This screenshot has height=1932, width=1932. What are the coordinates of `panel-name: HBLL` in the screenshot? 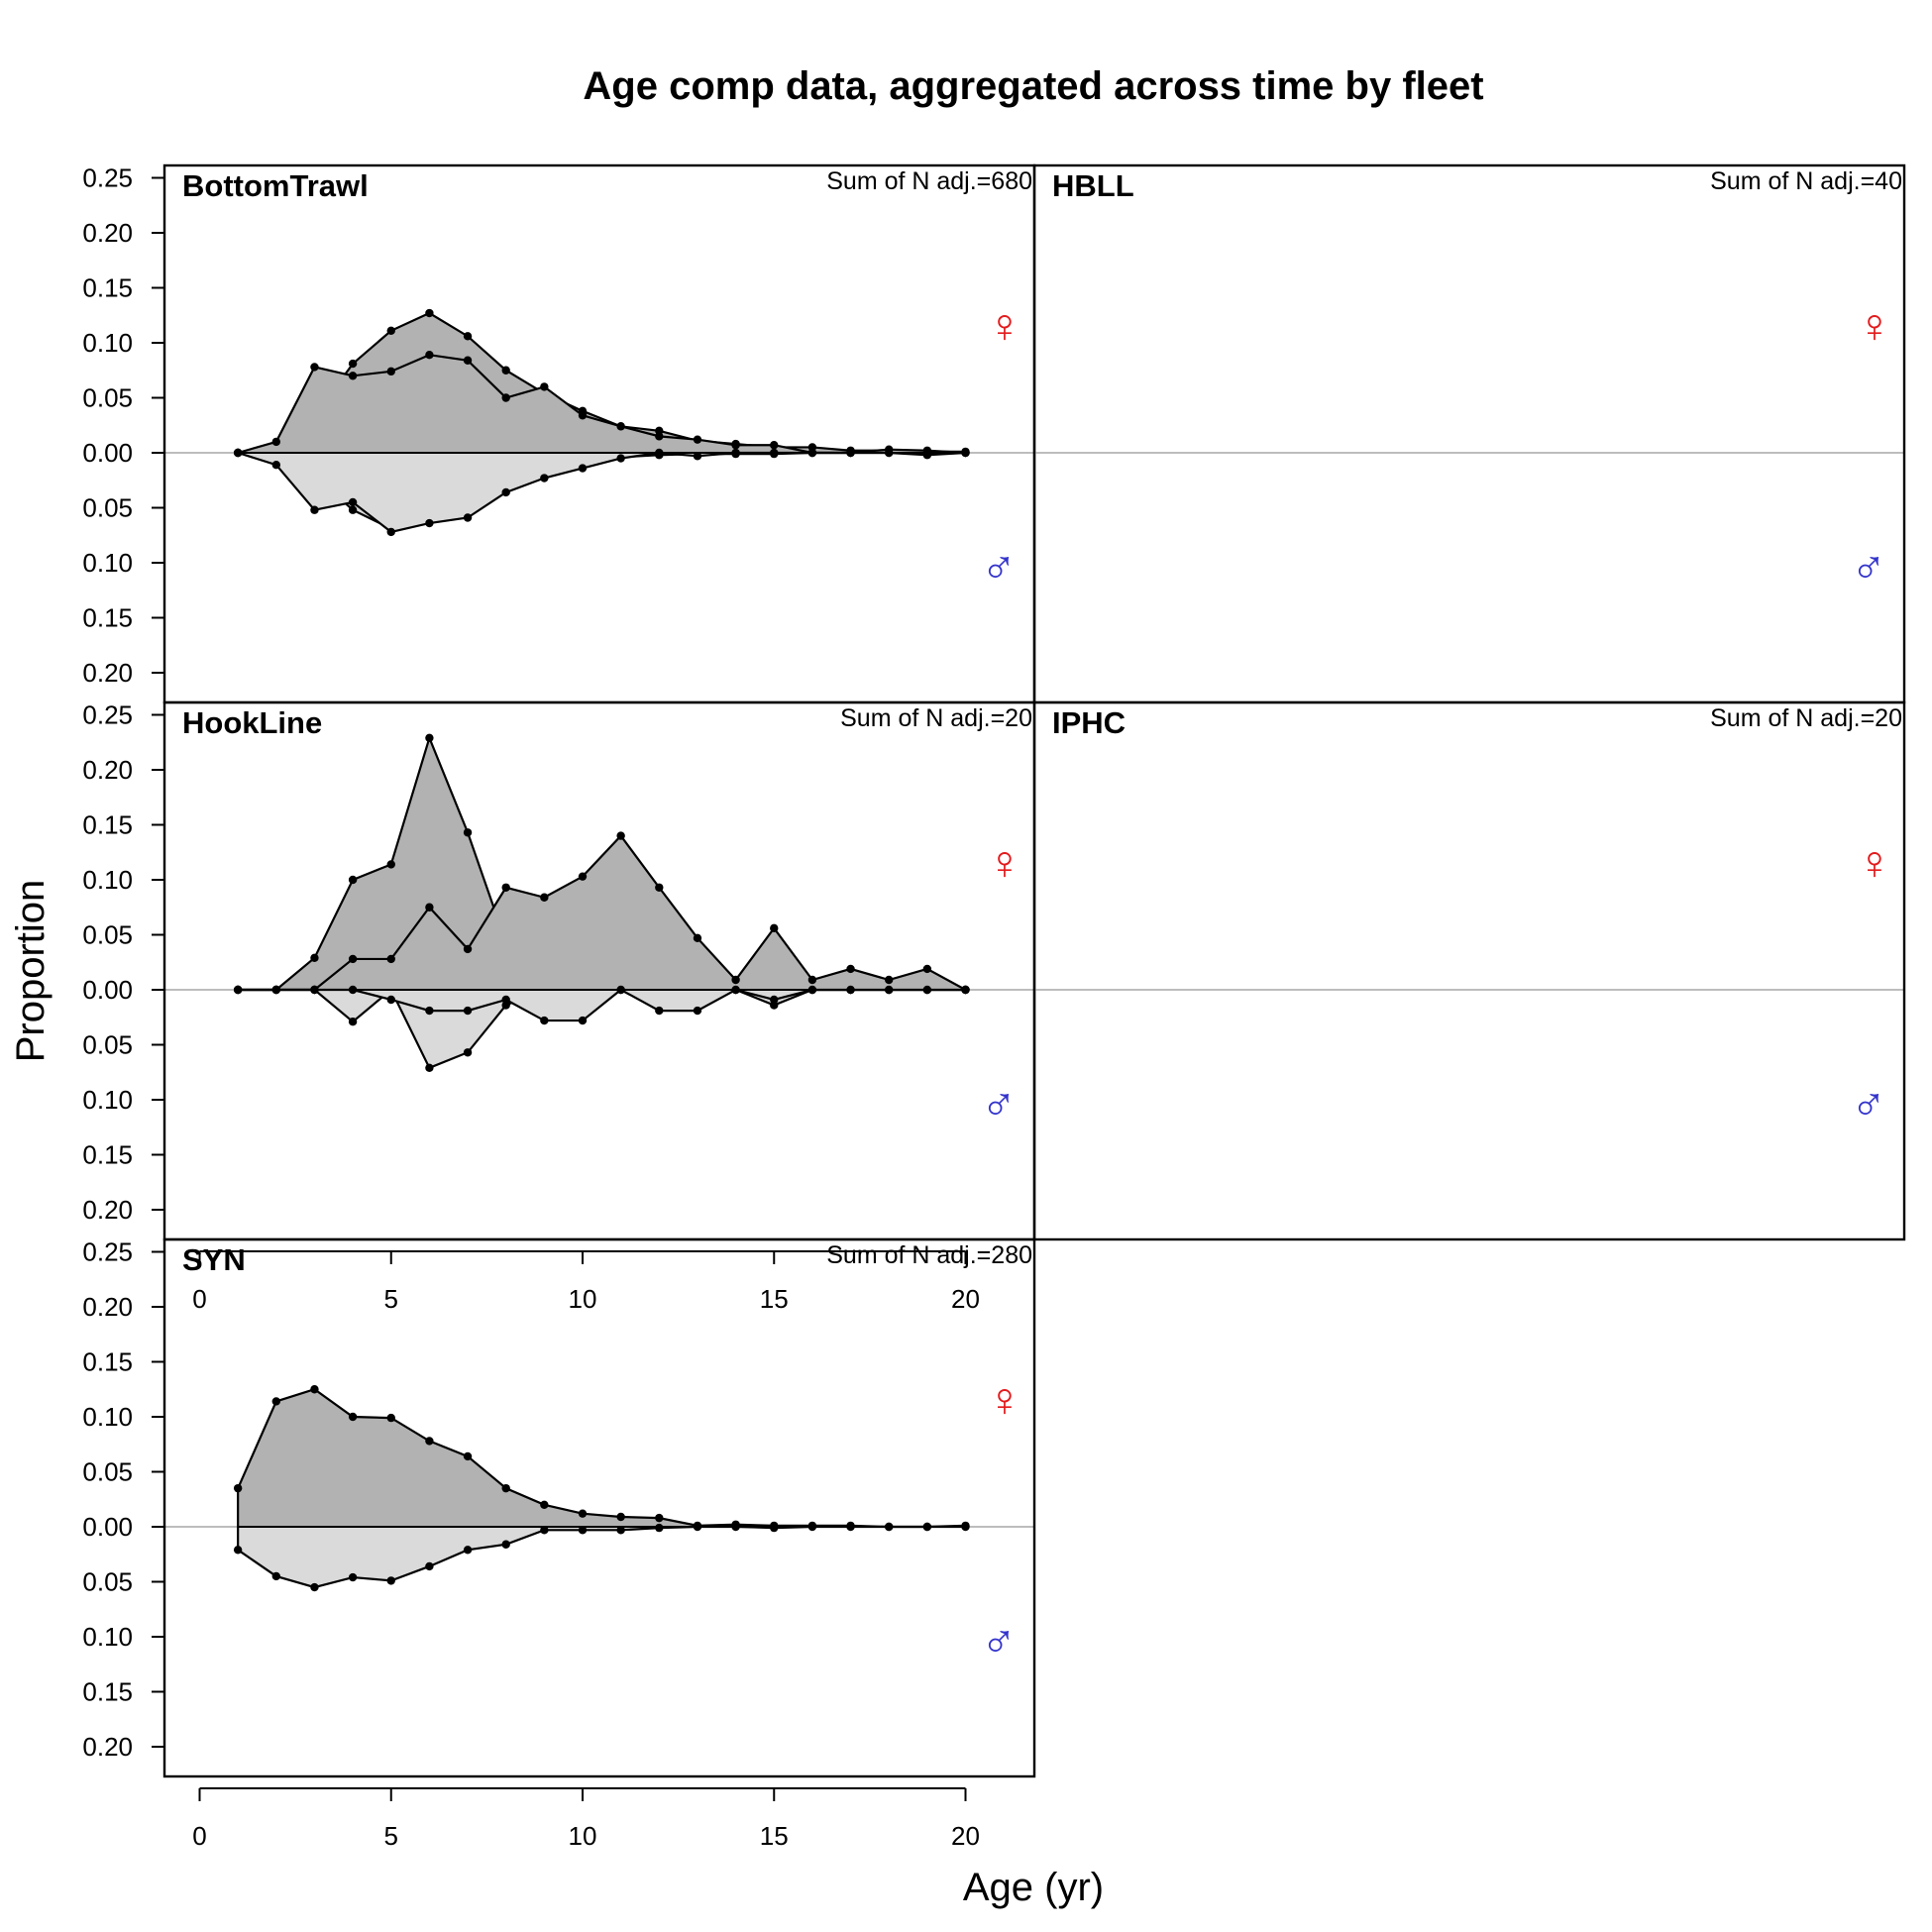 It's located at (1093, 185).